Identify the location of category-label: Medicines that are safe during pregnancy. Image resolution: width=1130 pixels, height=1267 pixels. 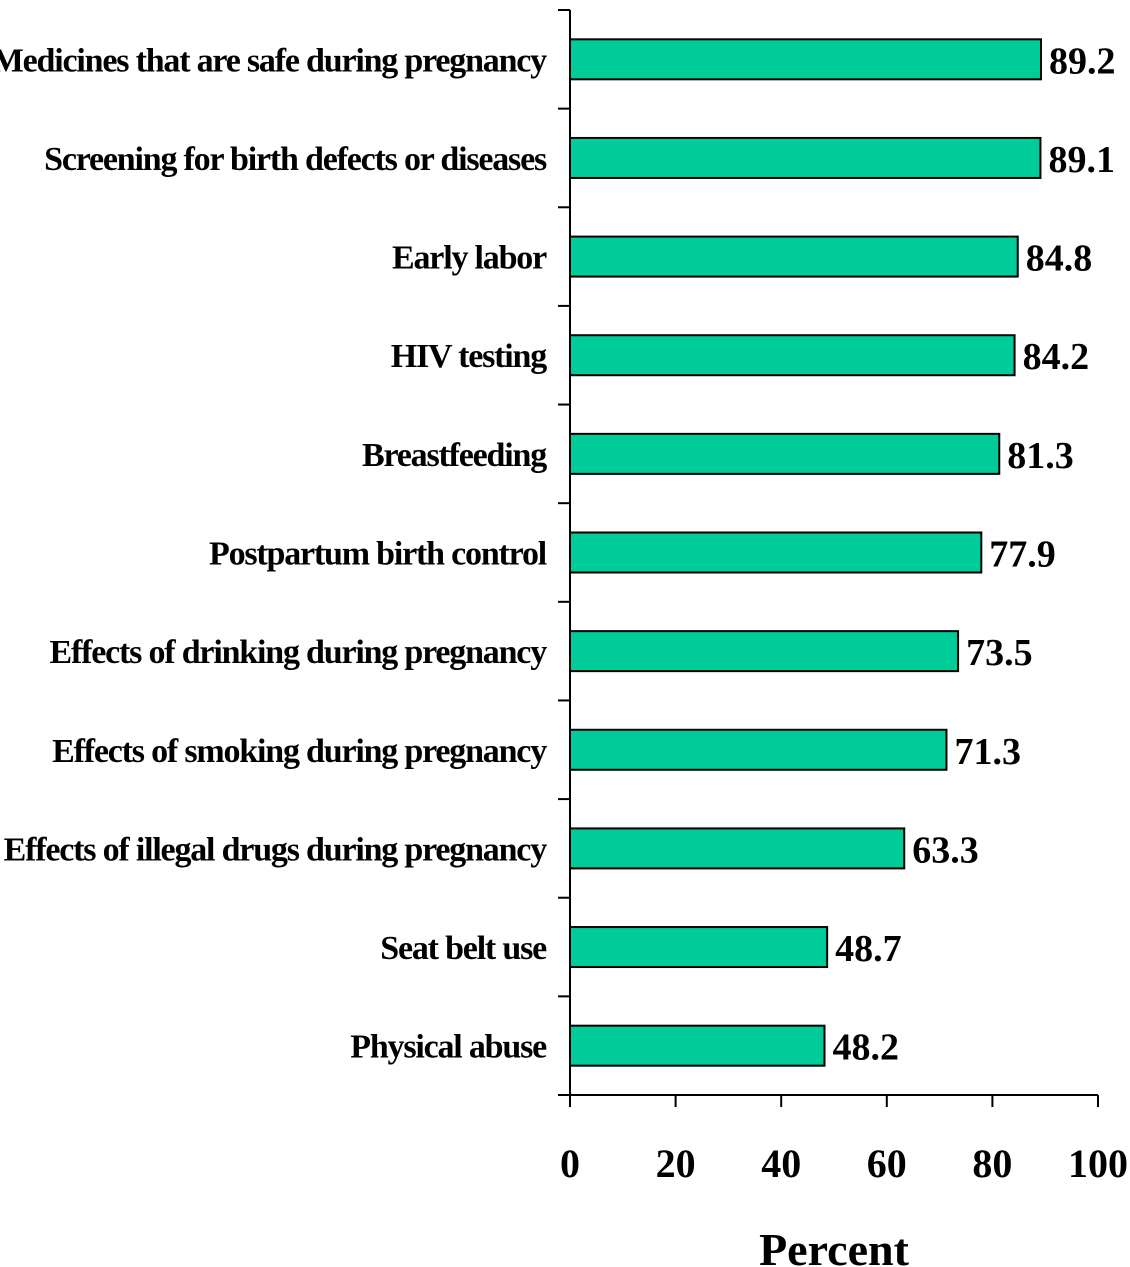
(273, 60).